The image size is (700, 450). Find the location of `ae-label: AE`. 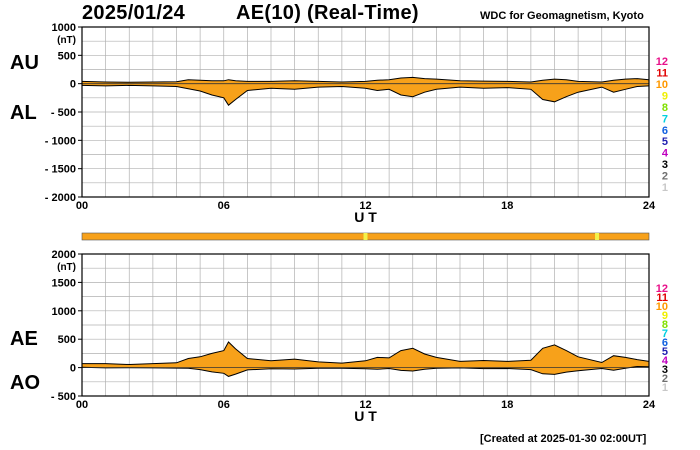

ae-label: AE is located at coordinates (24, 339).